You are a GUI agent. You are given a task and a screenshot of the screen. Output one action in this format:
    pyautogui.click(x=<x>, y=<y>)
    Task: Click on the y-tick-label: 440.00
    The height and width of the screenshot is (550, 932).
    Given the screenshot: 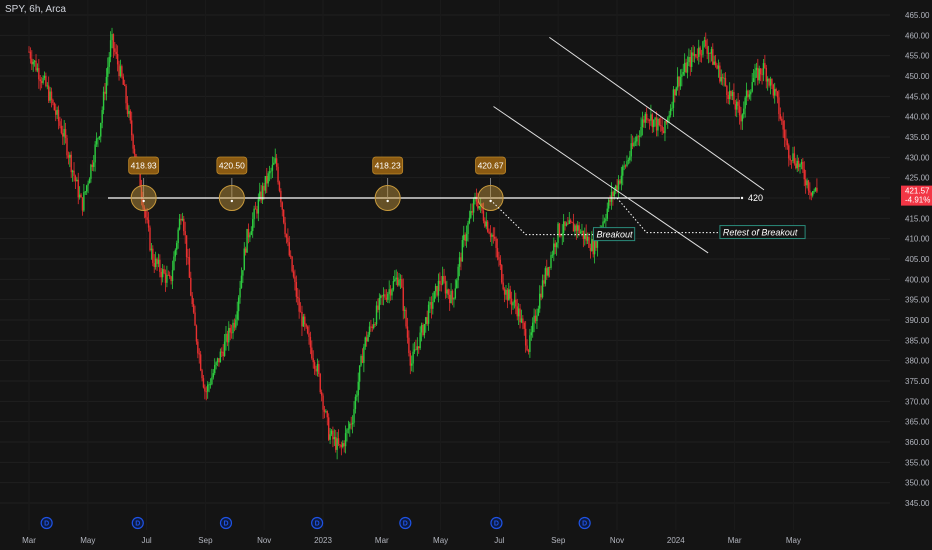 What is the action you would take?
    pyautogui.click(x=917, y=117)
    